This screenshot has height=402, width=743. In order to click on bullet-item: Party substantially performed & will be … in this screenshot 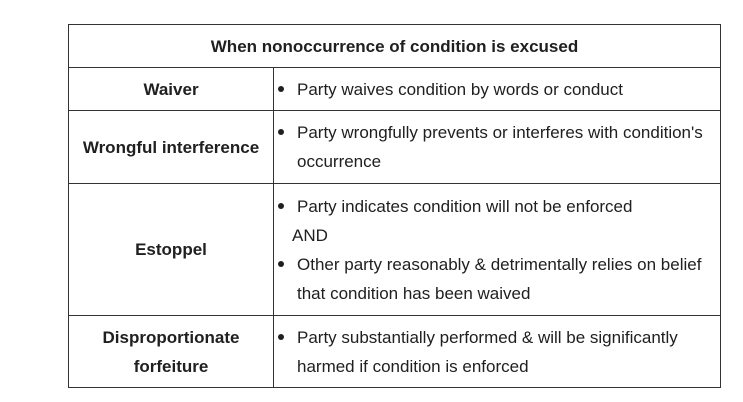, I will do `click(497, 352)`.